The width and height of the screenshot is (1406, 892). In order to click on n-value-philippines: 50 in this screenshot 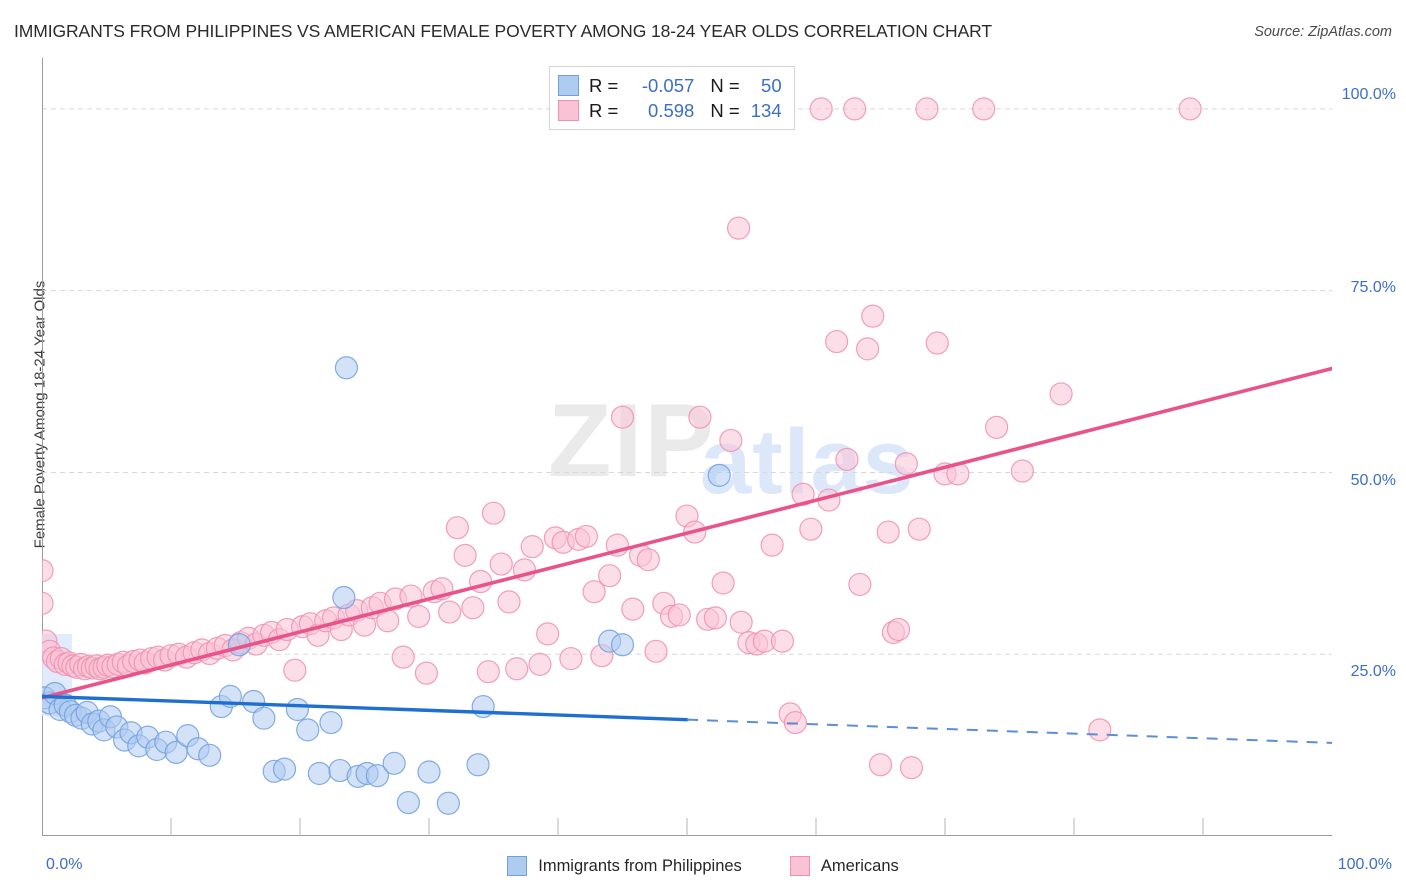, I will do `click(771, 85)`.